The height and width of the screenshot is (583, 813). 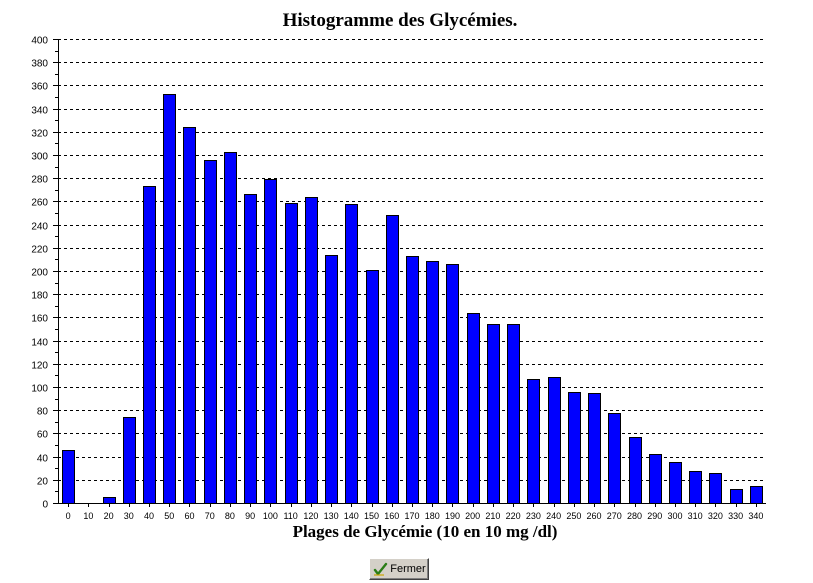 What do you see at coordinates (39, 389) in the screenshot?
I see `y-tick-label: 100` at bounding box center [39, 389].